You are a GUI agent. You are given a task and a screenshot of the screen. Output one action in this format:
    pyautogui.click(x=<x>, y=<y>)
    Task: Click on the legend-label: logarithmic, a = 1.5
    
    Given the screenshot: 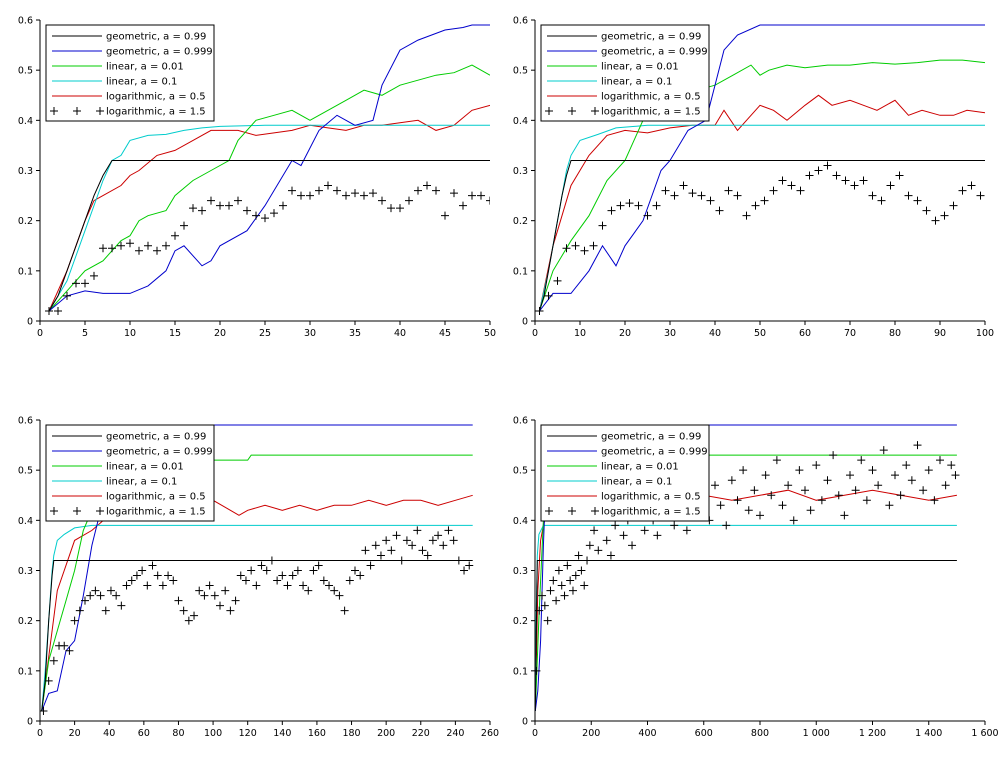 What is the action you would take?
    pyautogui.click(x=156, y=112)
    